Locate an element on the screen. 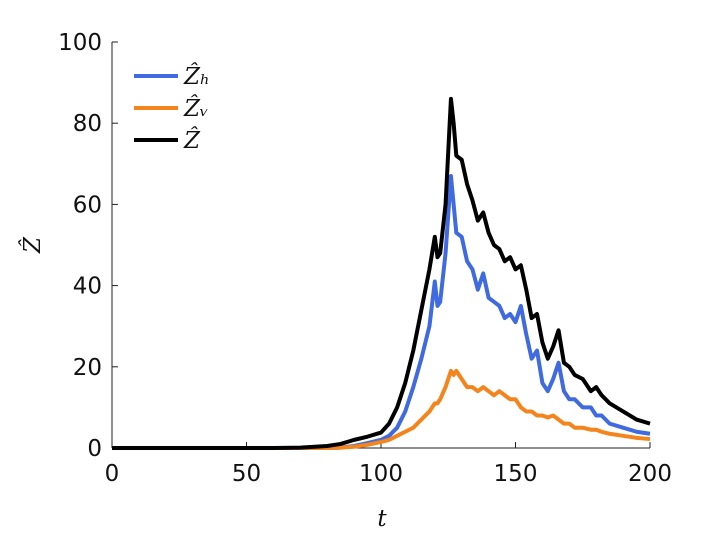 The image size is (718, 542). x-axis-label: t is located at coordinates (382, 519).